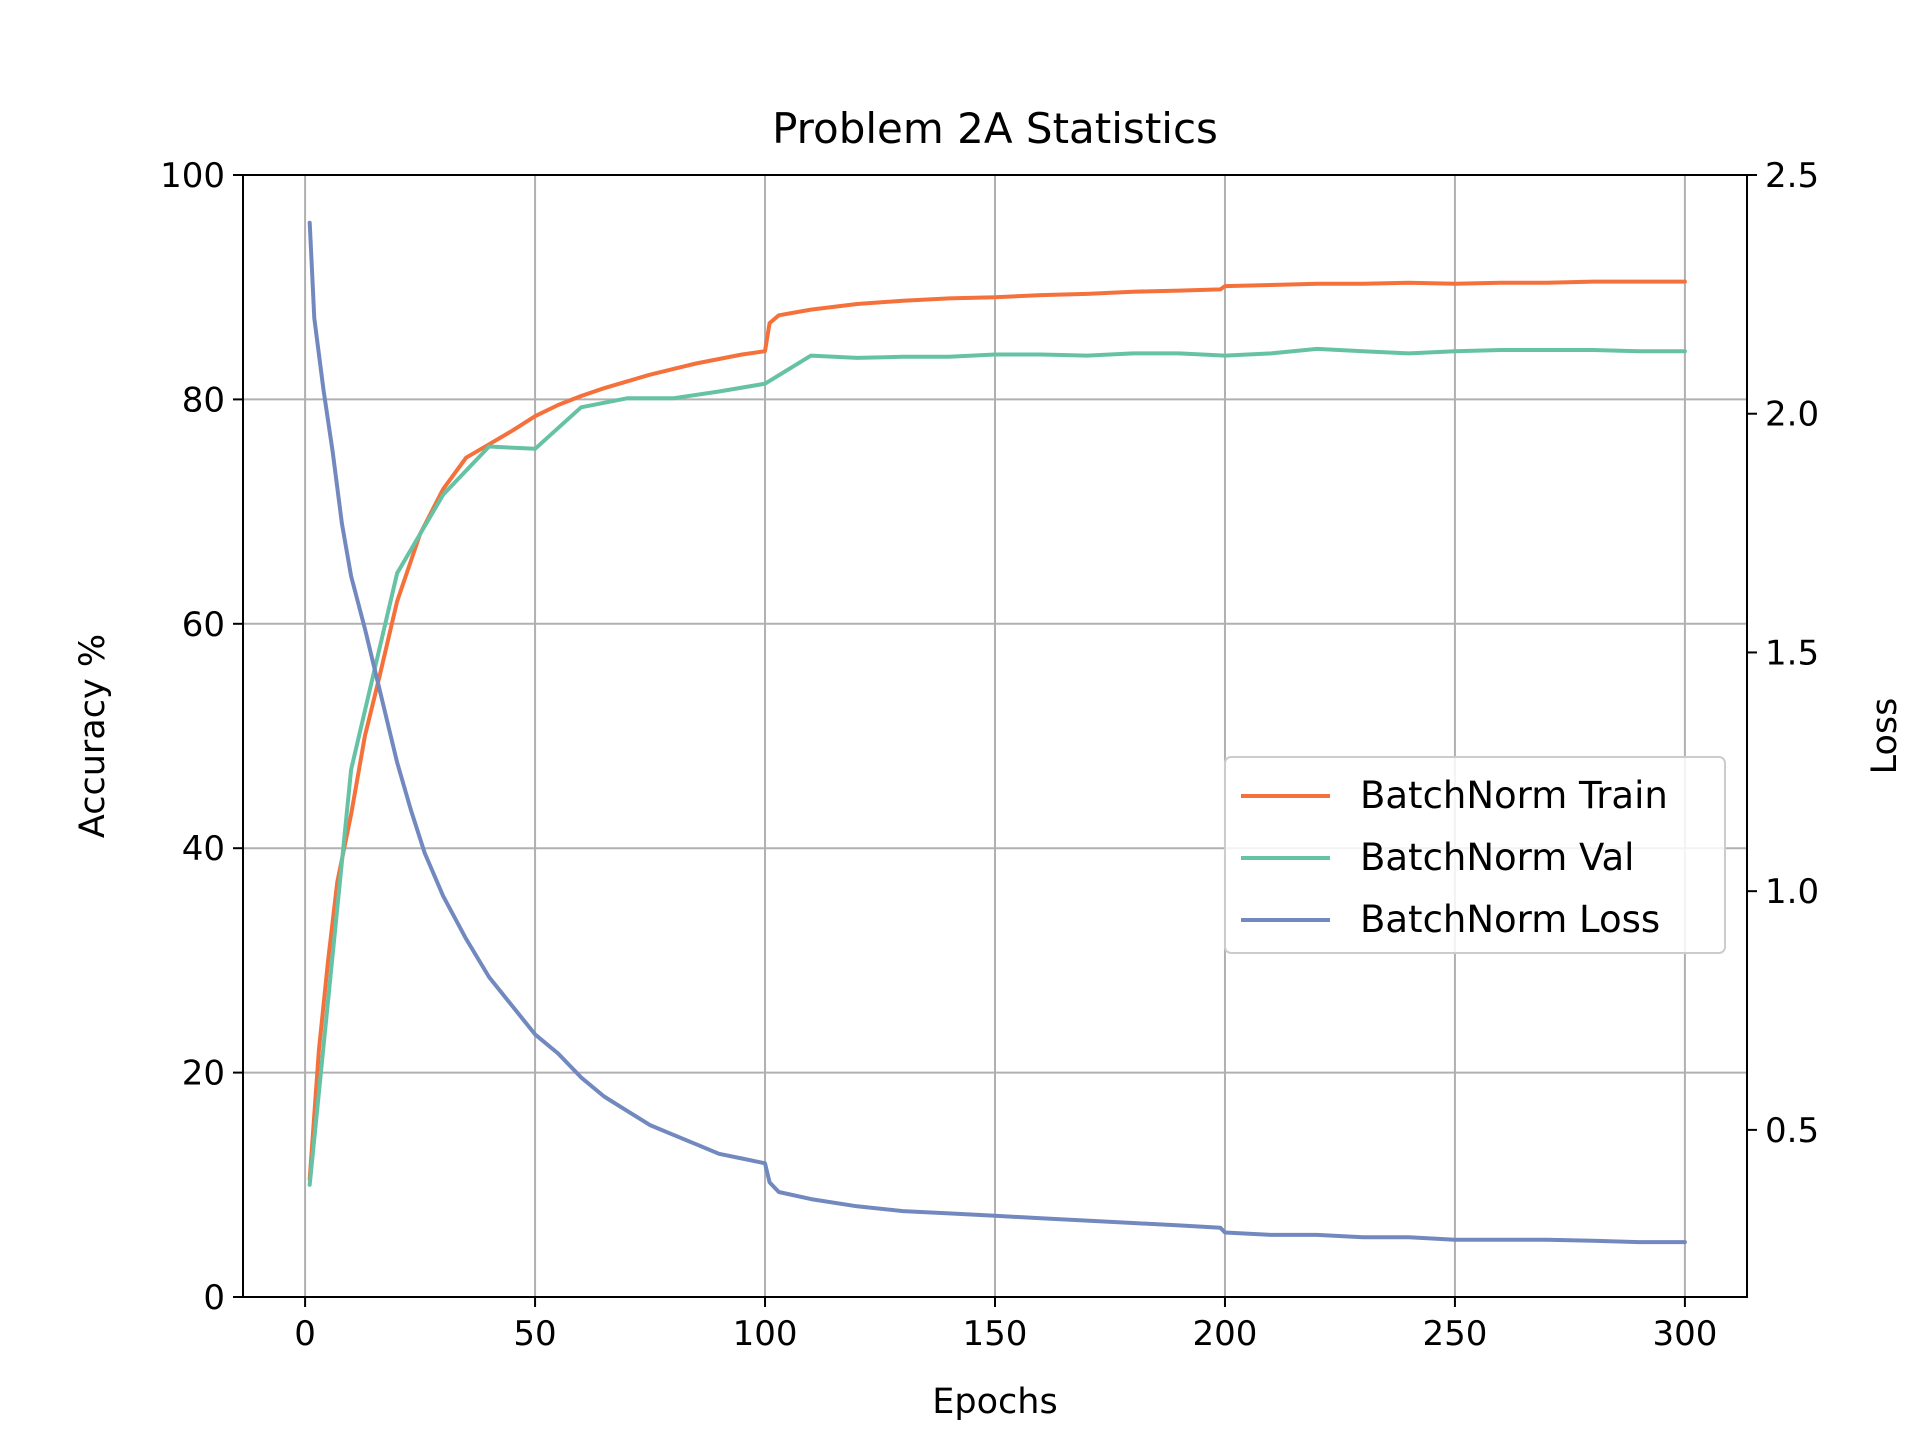 This screenshot has height=1445, width=1920. Describe the element at coordinates (305, 1334) in the screenshot. I see `x-tick-label: 0` at that location.